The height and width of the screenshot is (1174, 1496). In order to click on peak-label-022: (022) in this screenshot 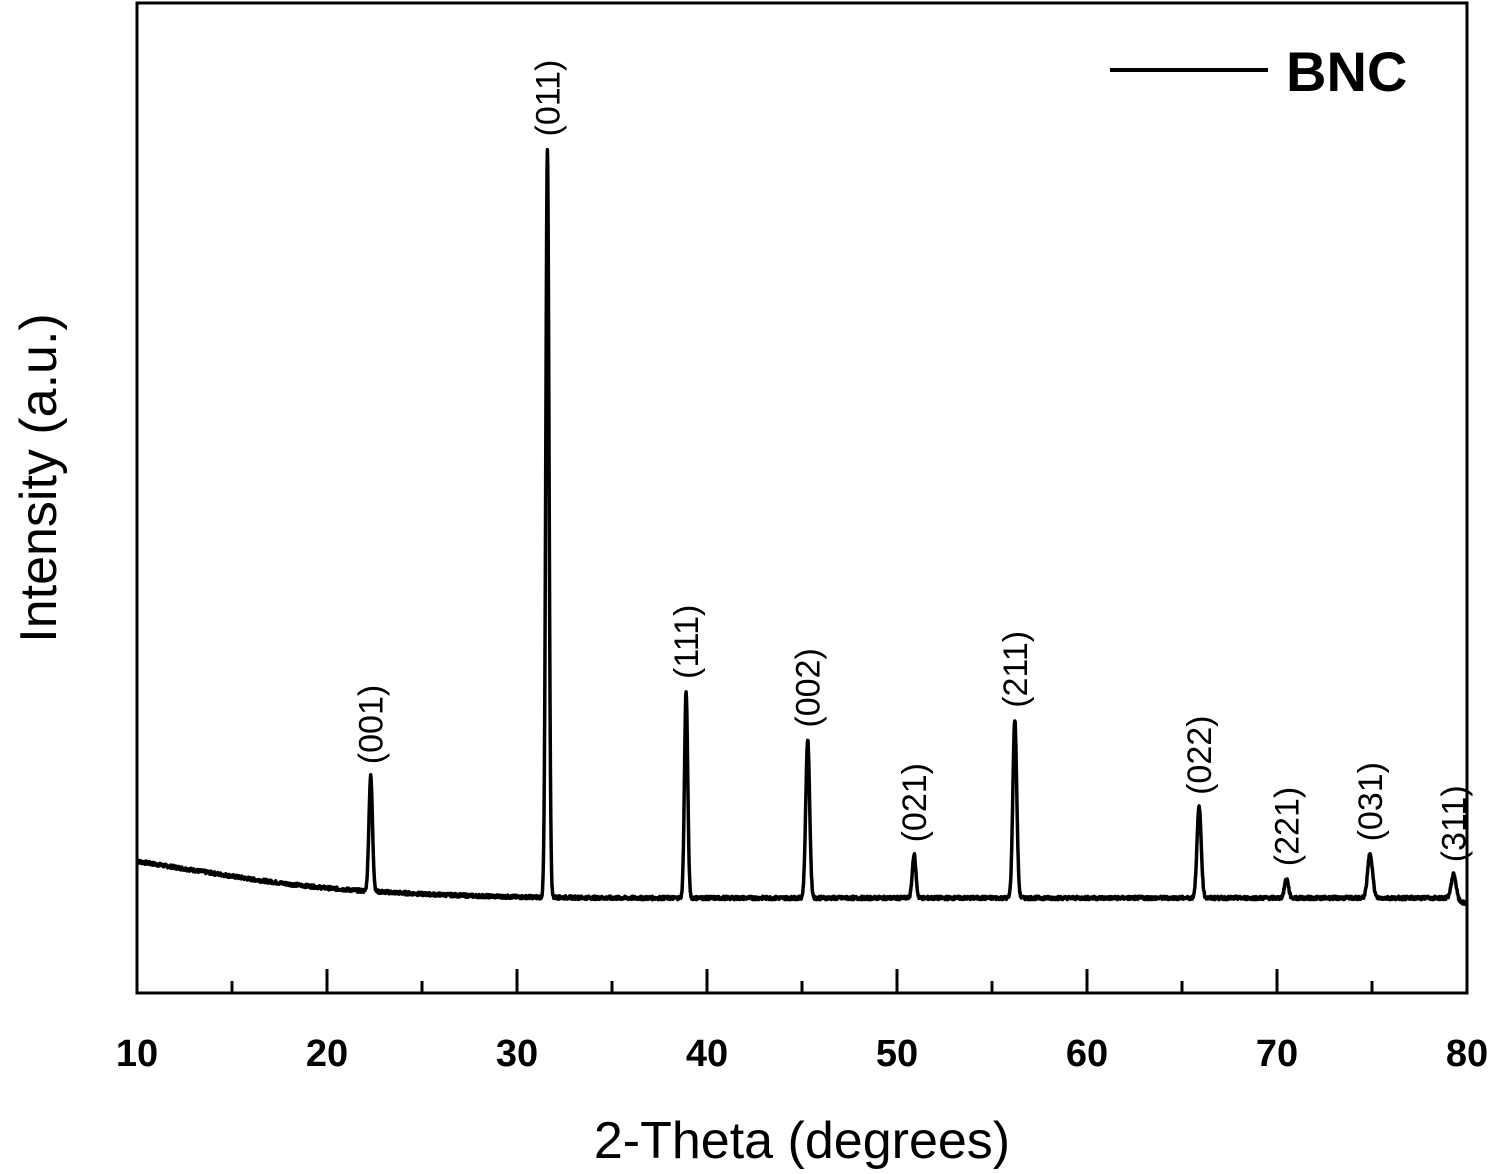, I will do `click(1200, 755)`.